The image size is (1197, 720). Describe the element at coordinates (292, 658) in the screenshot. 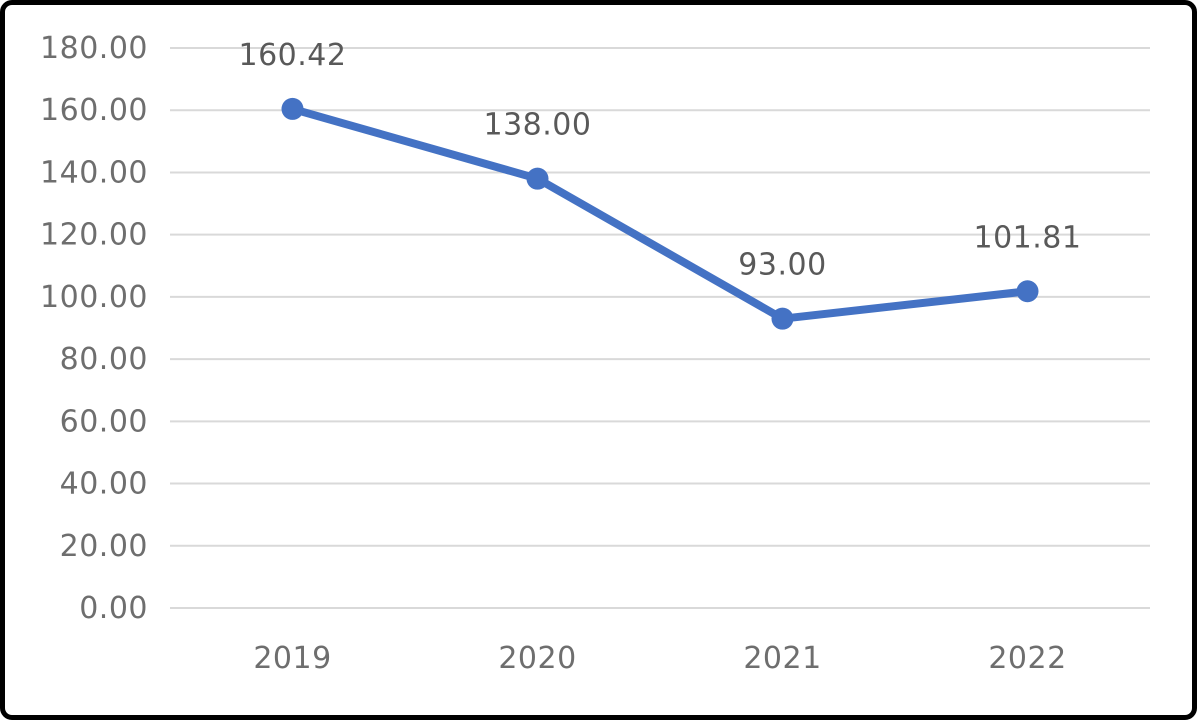

I see `x-tick-label: 2019` at that location.